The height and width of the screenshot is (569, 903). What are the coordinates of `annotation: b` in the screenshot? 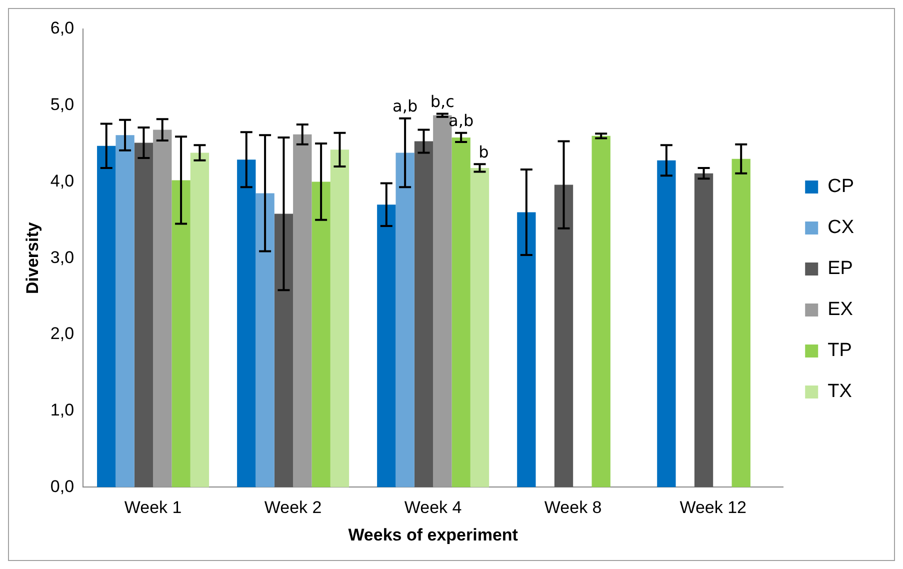 It's located at (483, 152).